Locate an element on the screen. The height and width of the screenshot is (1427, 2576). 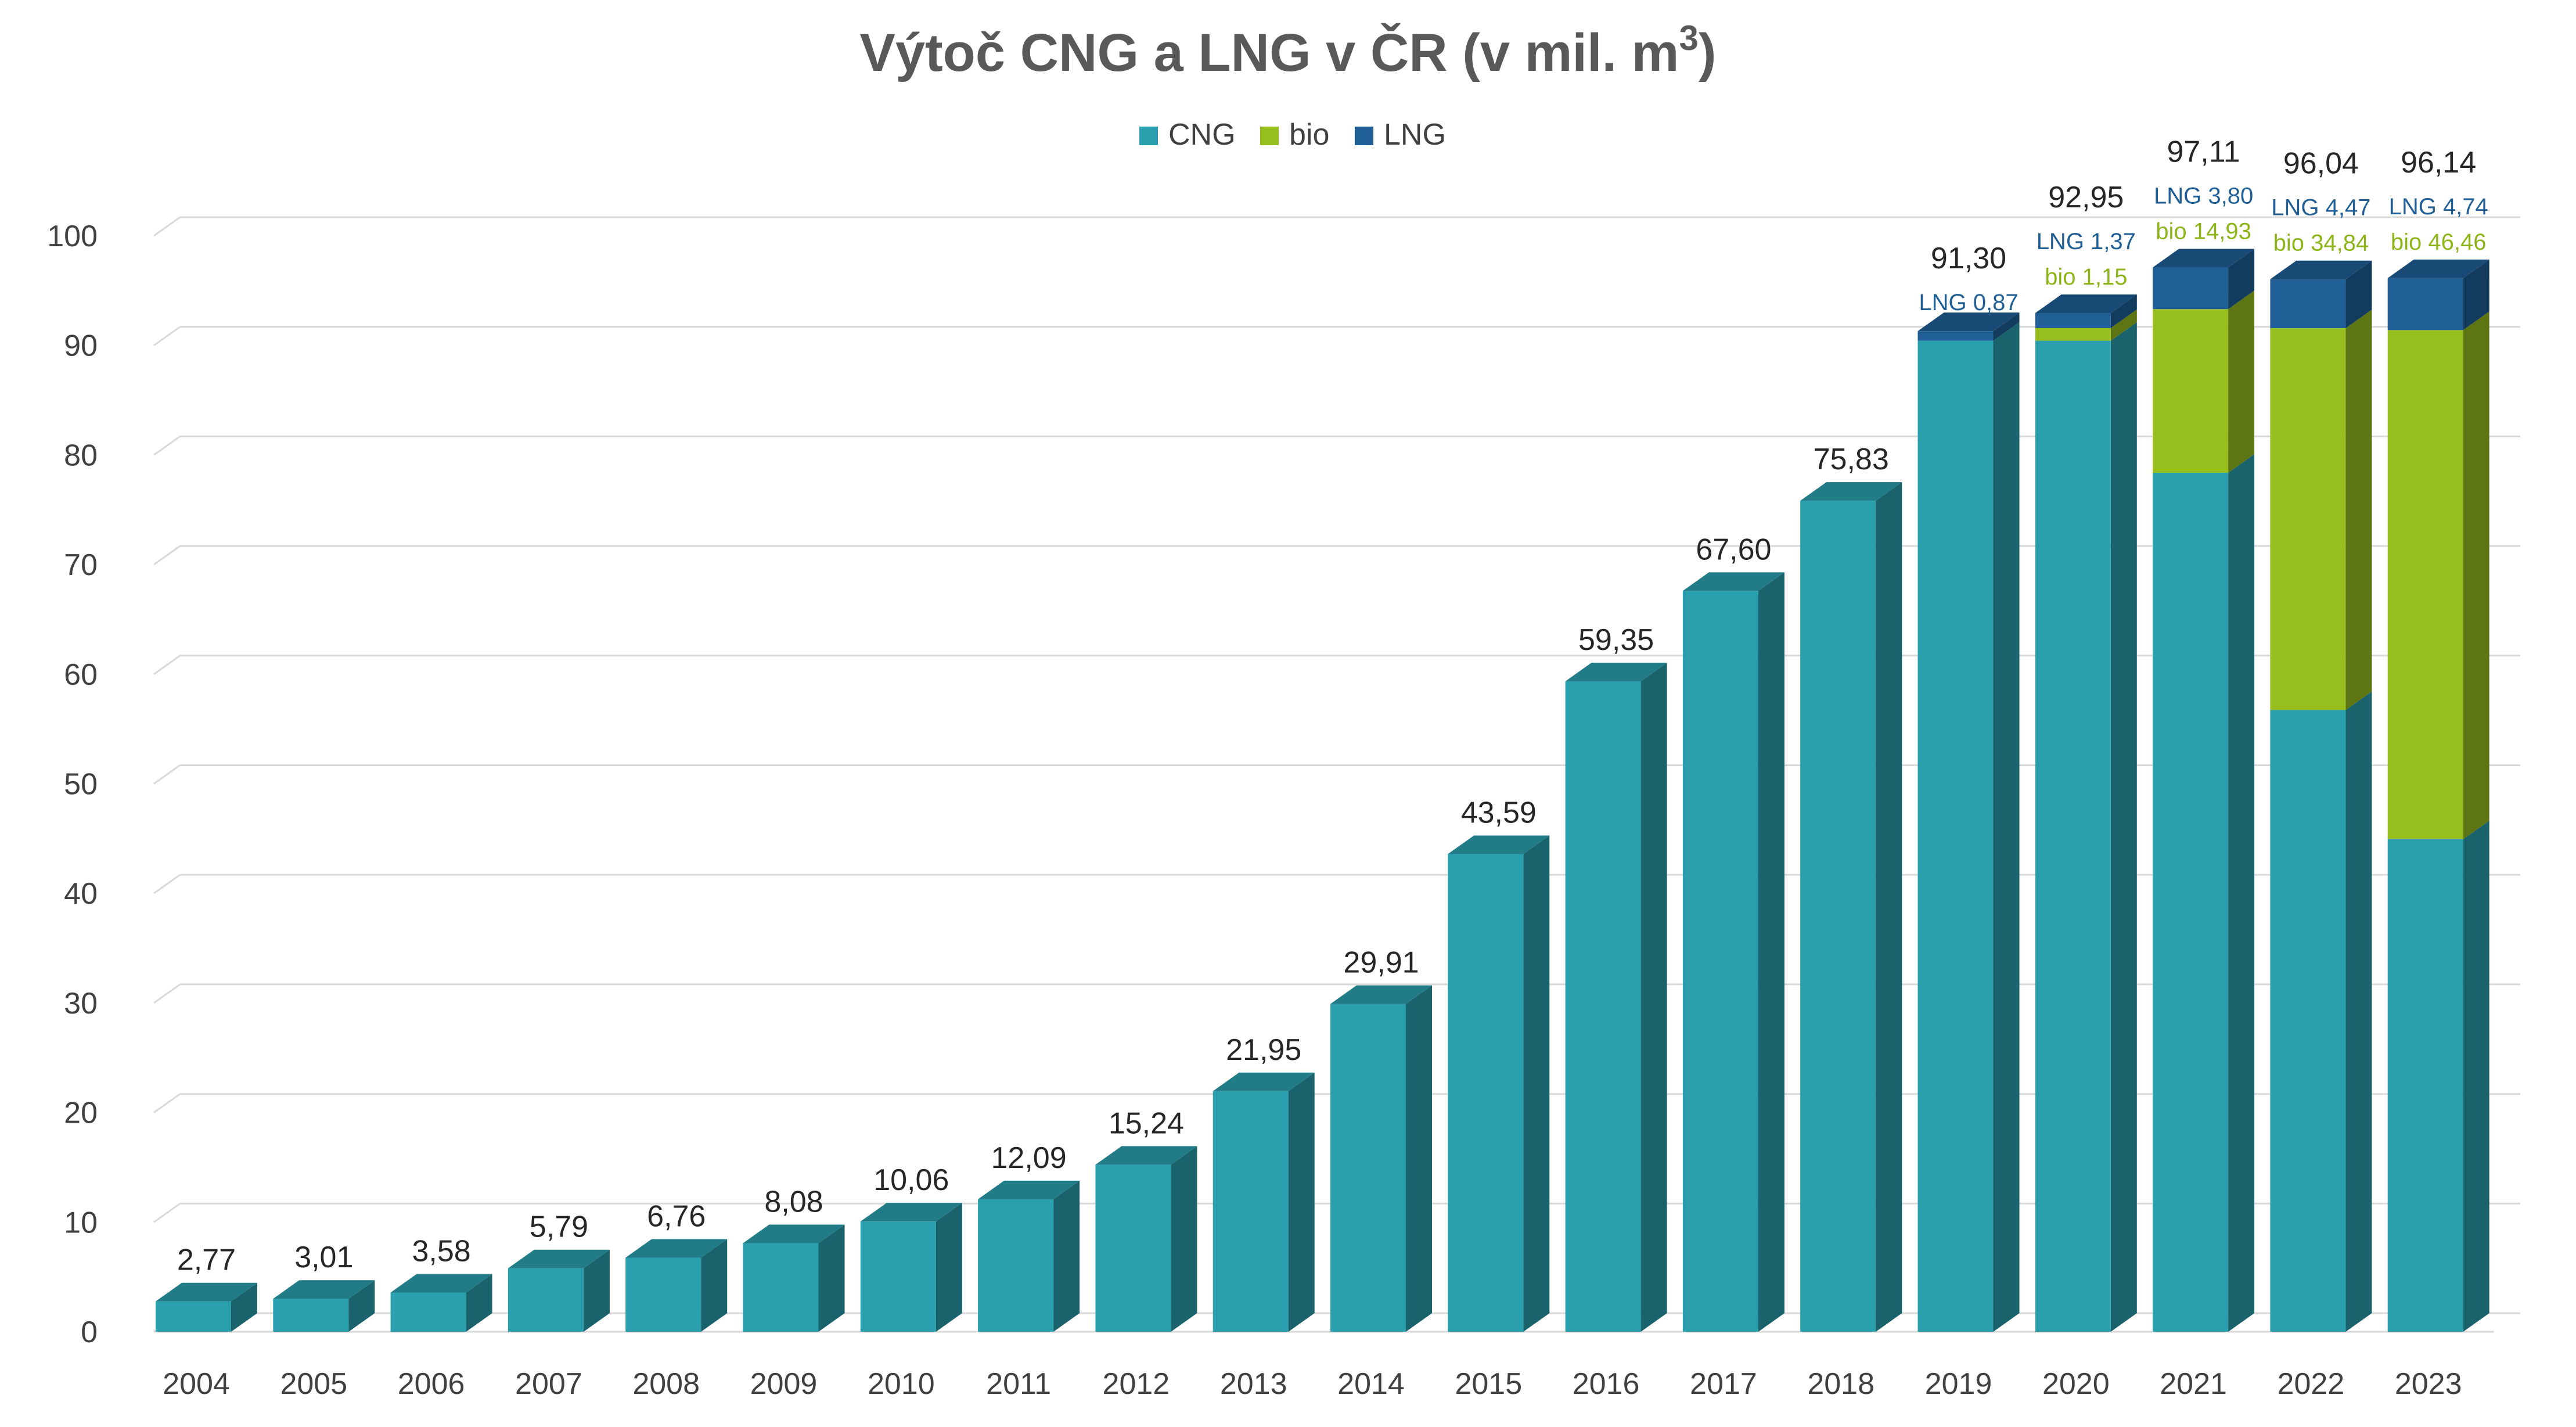
bio-label: bio 1,15 is located at coordinates (2086, 277).